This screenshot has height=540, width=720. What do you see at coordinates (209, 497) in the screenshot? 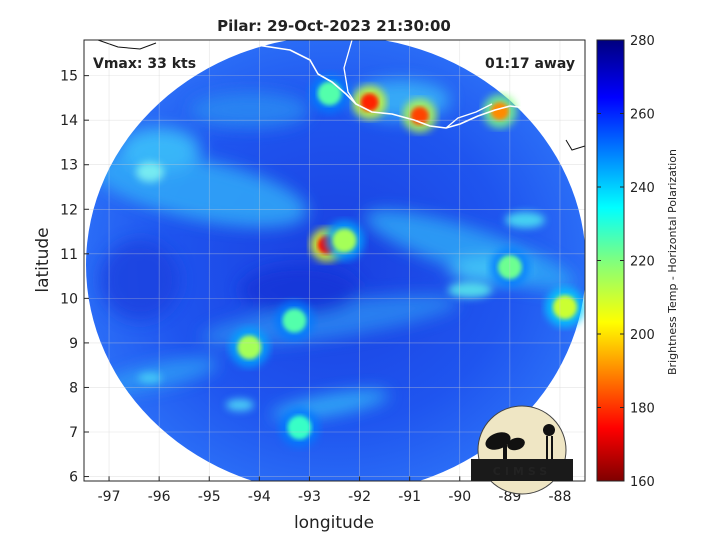
I see `x-tick-label-2: -95` at bounding box center [209, 497].